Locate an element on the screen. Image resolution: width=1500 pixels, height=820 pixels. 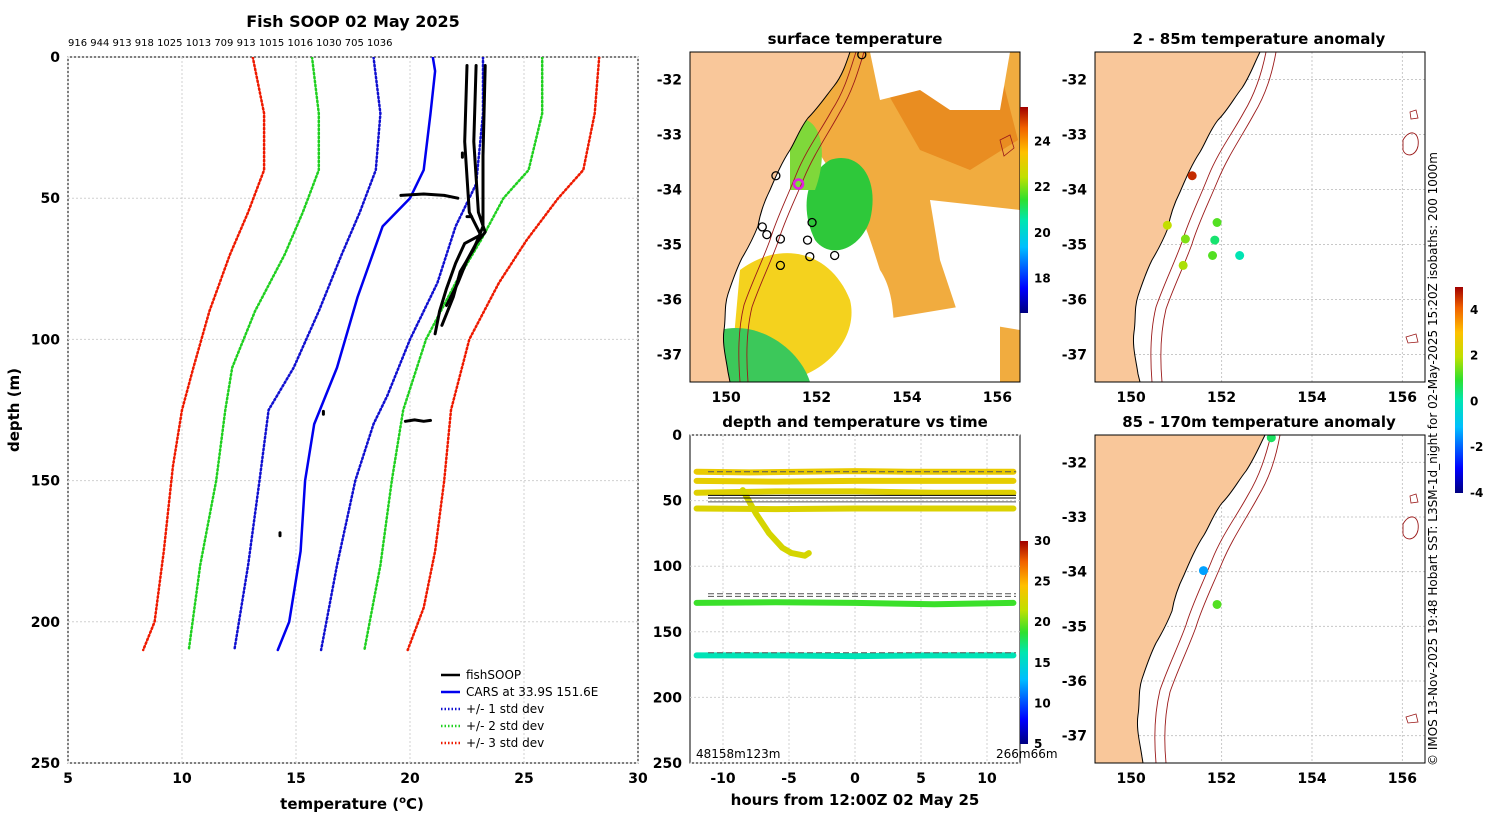
time-colorbar-tick-label: 5 is located at coordinates (1038, 744).